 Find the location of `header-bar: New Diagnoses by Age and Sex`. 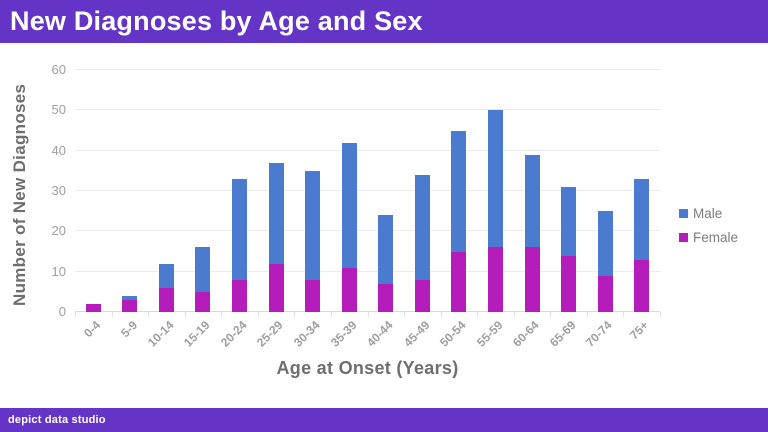

header-bar: New Diagnoses by Age and Sex is located at coordinates (384, 21).